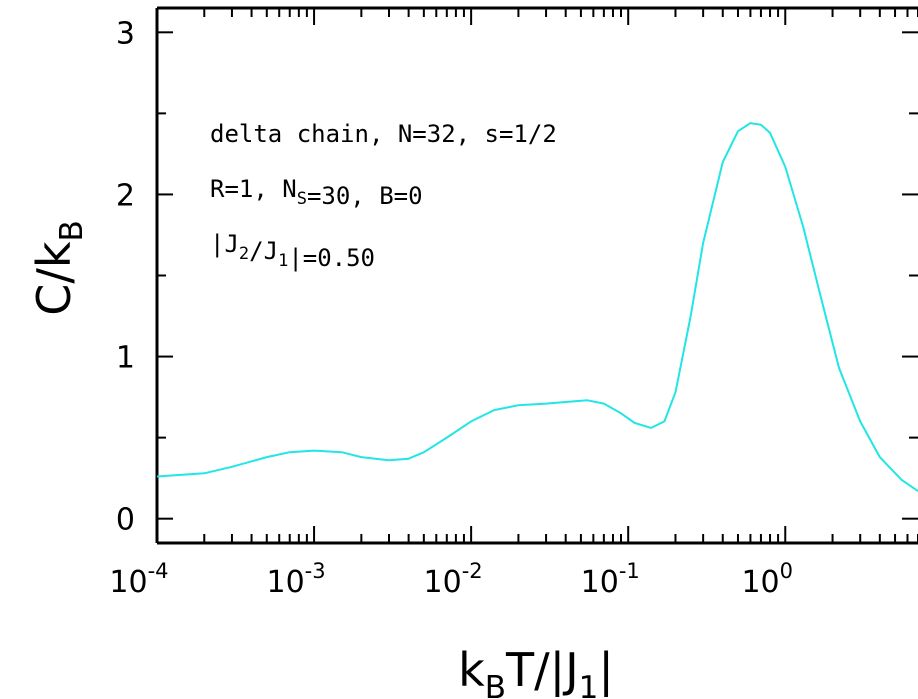 This screenshot has width=918, height=699. What do you see at coordinates (767, 579) in the screenshot?
I see `x-tick-label: 10⁰` at bounding box center [767, 579].